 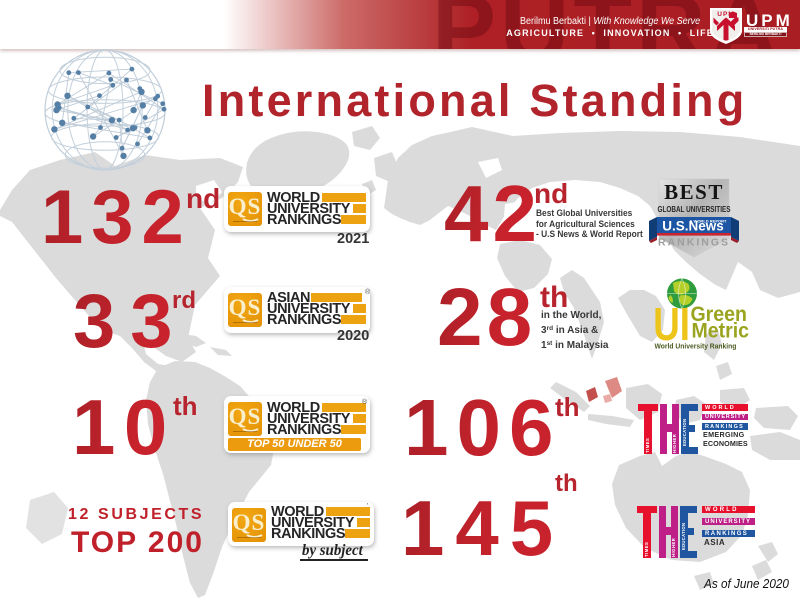 I want to click on svg-text: GLOBAL UNIVERSITIES, so click(x=694, y=209).